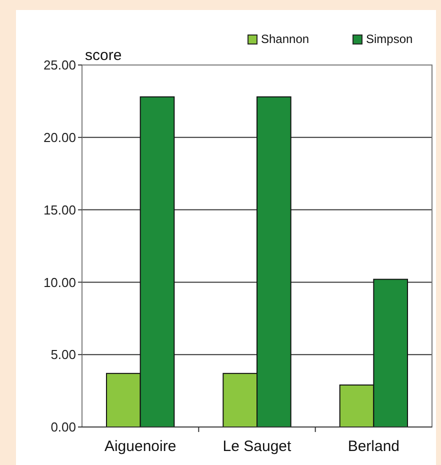  I want to click on x-tick-label: Le Sauget, so click(257, 446).